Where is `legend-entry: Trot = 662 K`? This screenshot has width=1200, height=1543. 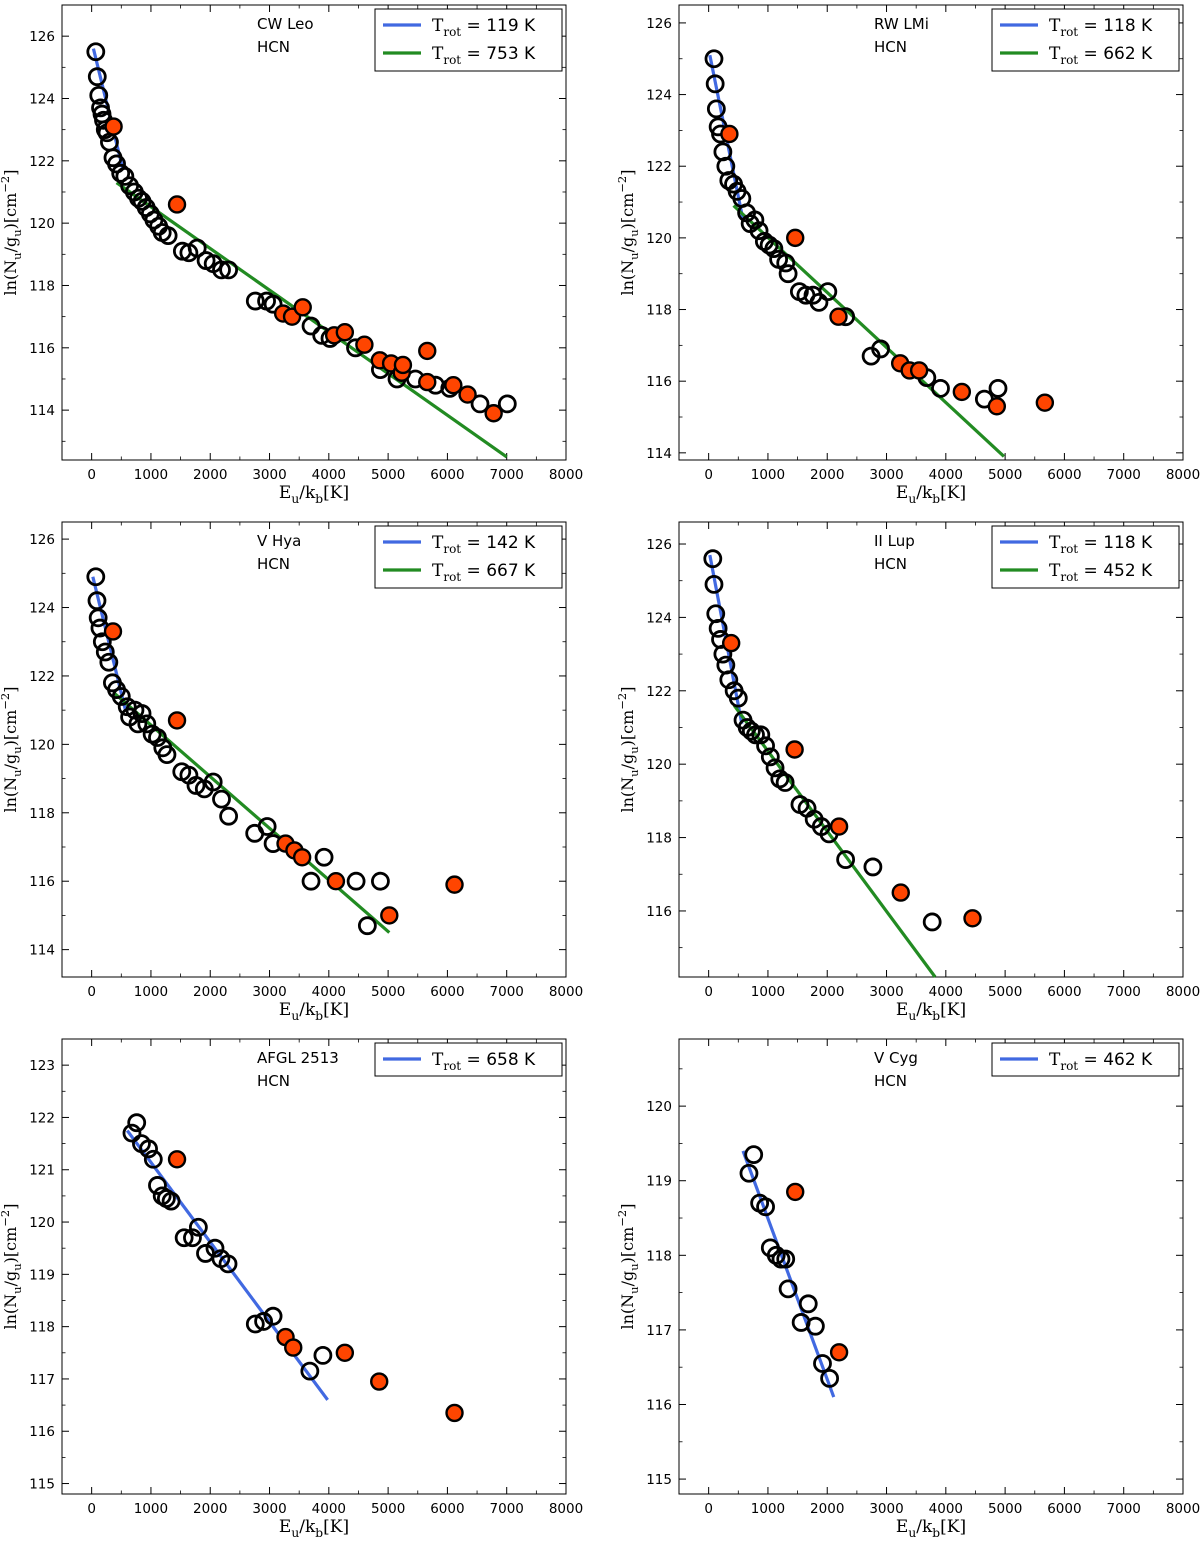 legend-entry: Trot = 662 K is located at coordinates (1101, 55).